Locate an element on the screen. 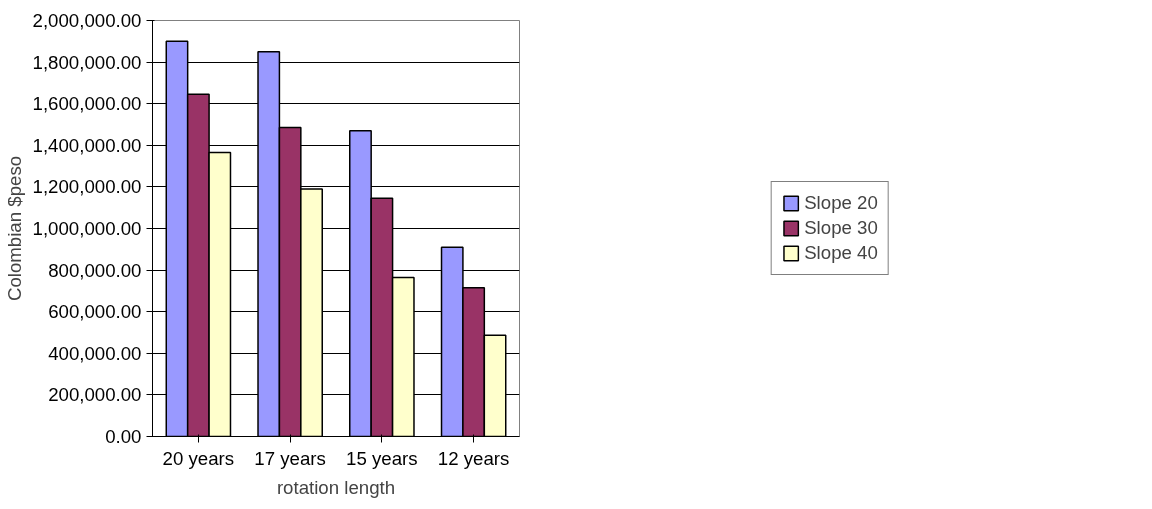 This screenshot has width=1152, height=509. y-tick-label: 0.00 is located at coordinates (123, 436).